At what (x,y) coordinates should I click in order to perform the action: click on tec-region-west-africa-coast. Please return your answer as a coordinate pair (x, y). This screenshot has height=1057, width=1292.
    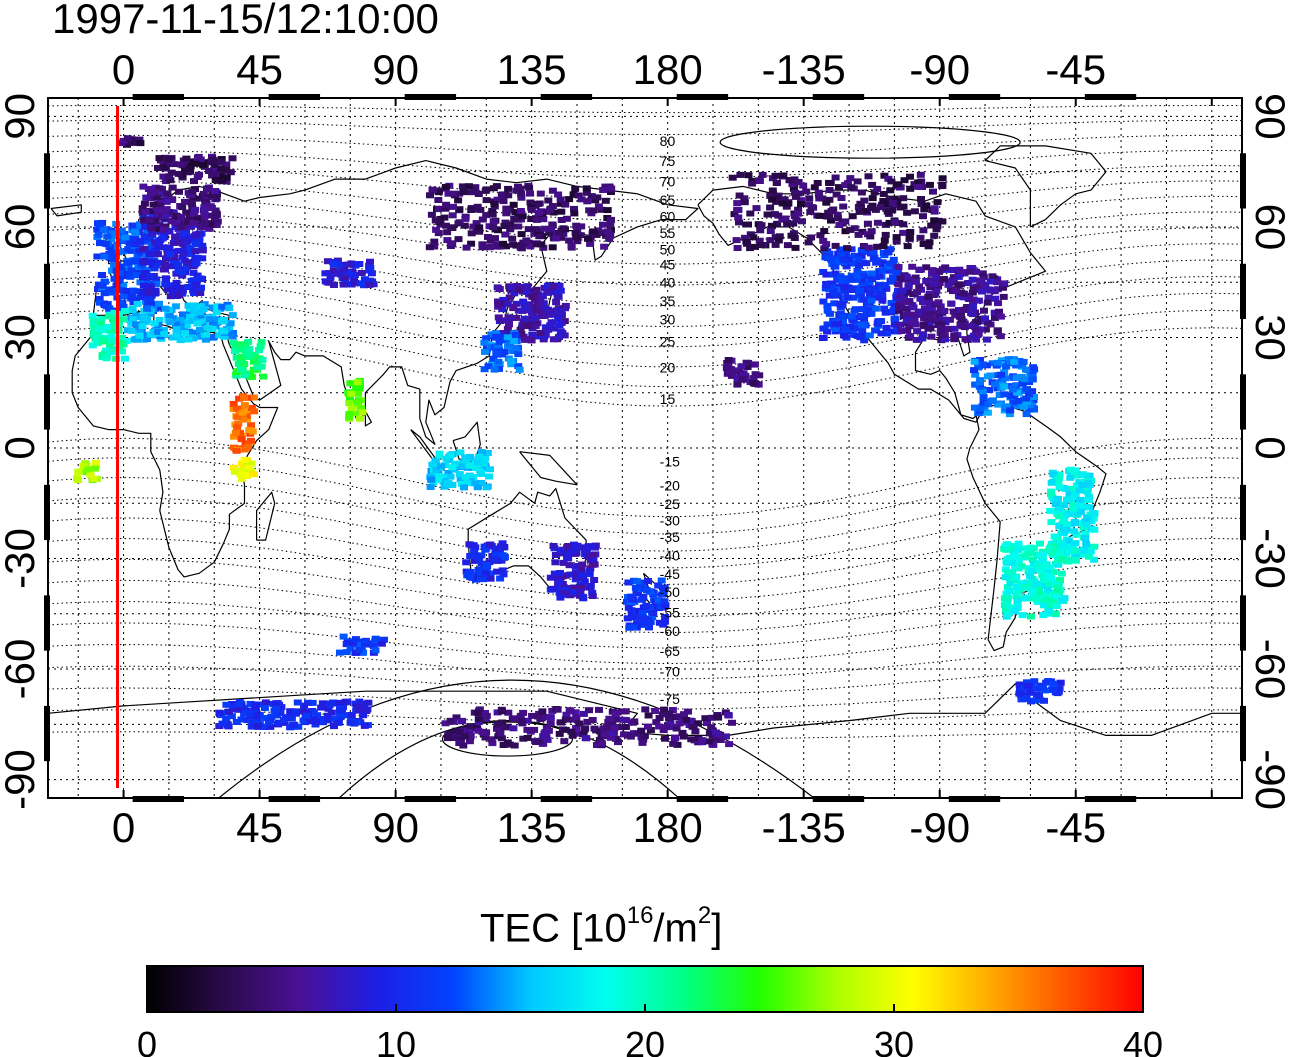
    Looking at the image, I should click on (87, 471).